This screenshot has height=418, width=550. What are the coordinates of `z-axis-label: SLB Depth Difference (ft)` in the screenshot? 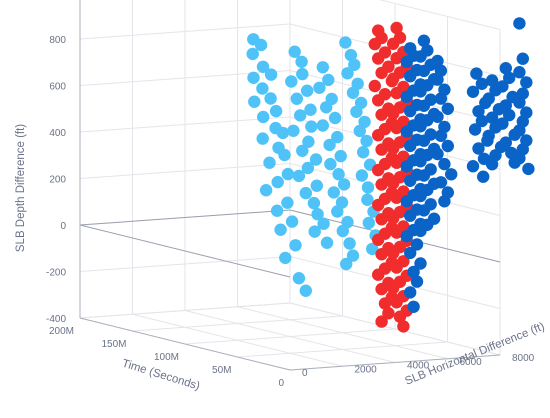 It's located at (21, 188).